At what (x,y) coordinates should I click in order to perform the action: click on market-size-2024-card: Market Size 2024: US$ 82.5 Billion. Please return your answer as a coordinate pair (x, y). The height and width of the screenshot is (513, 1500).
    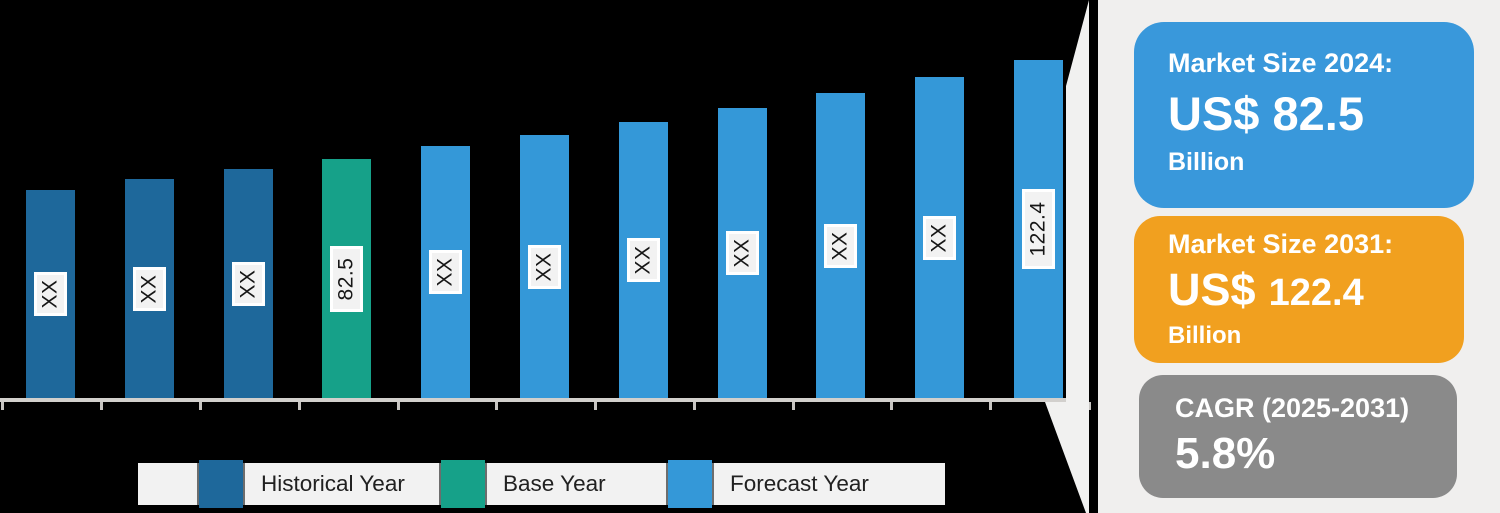
    Looking at the image, I should click on (1304, 115).